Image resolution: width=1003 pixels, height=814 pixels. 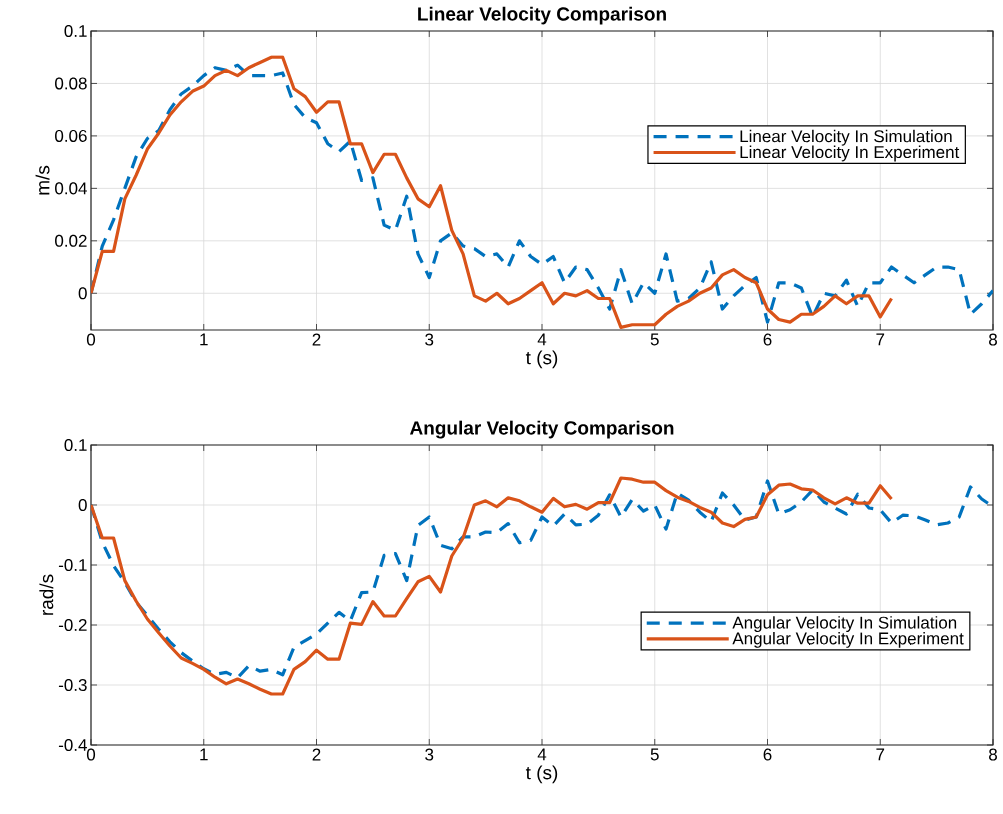 I want to click on y-axis-title: rad/s, so click(x=46, y=594).